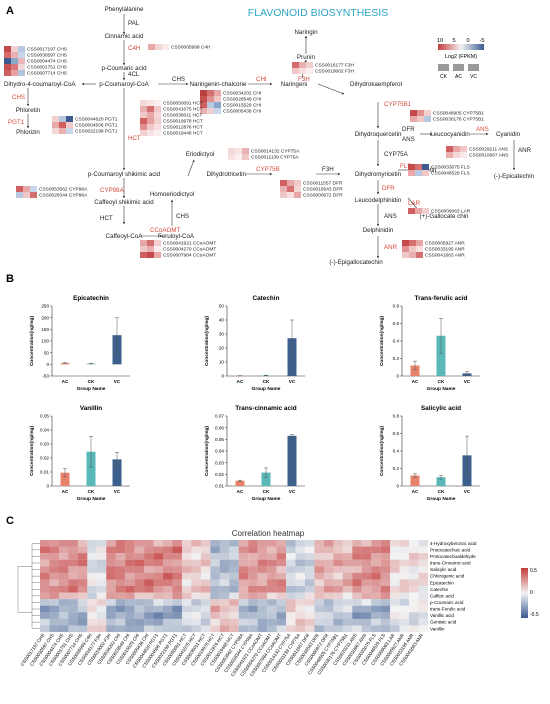  Describe the element at coordinates (47, 62) in the screenshot. I see `gene-label: CSS0004474 CHS` at that location.